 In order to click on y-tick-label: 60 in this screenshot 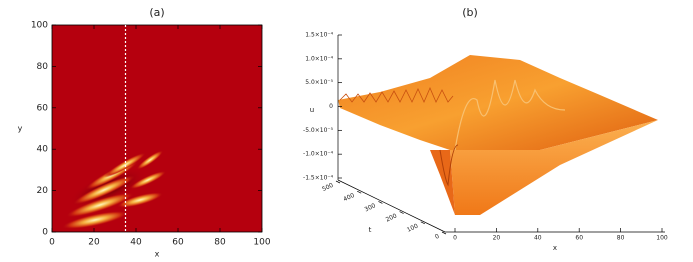, I will do `click(43, 108)`.